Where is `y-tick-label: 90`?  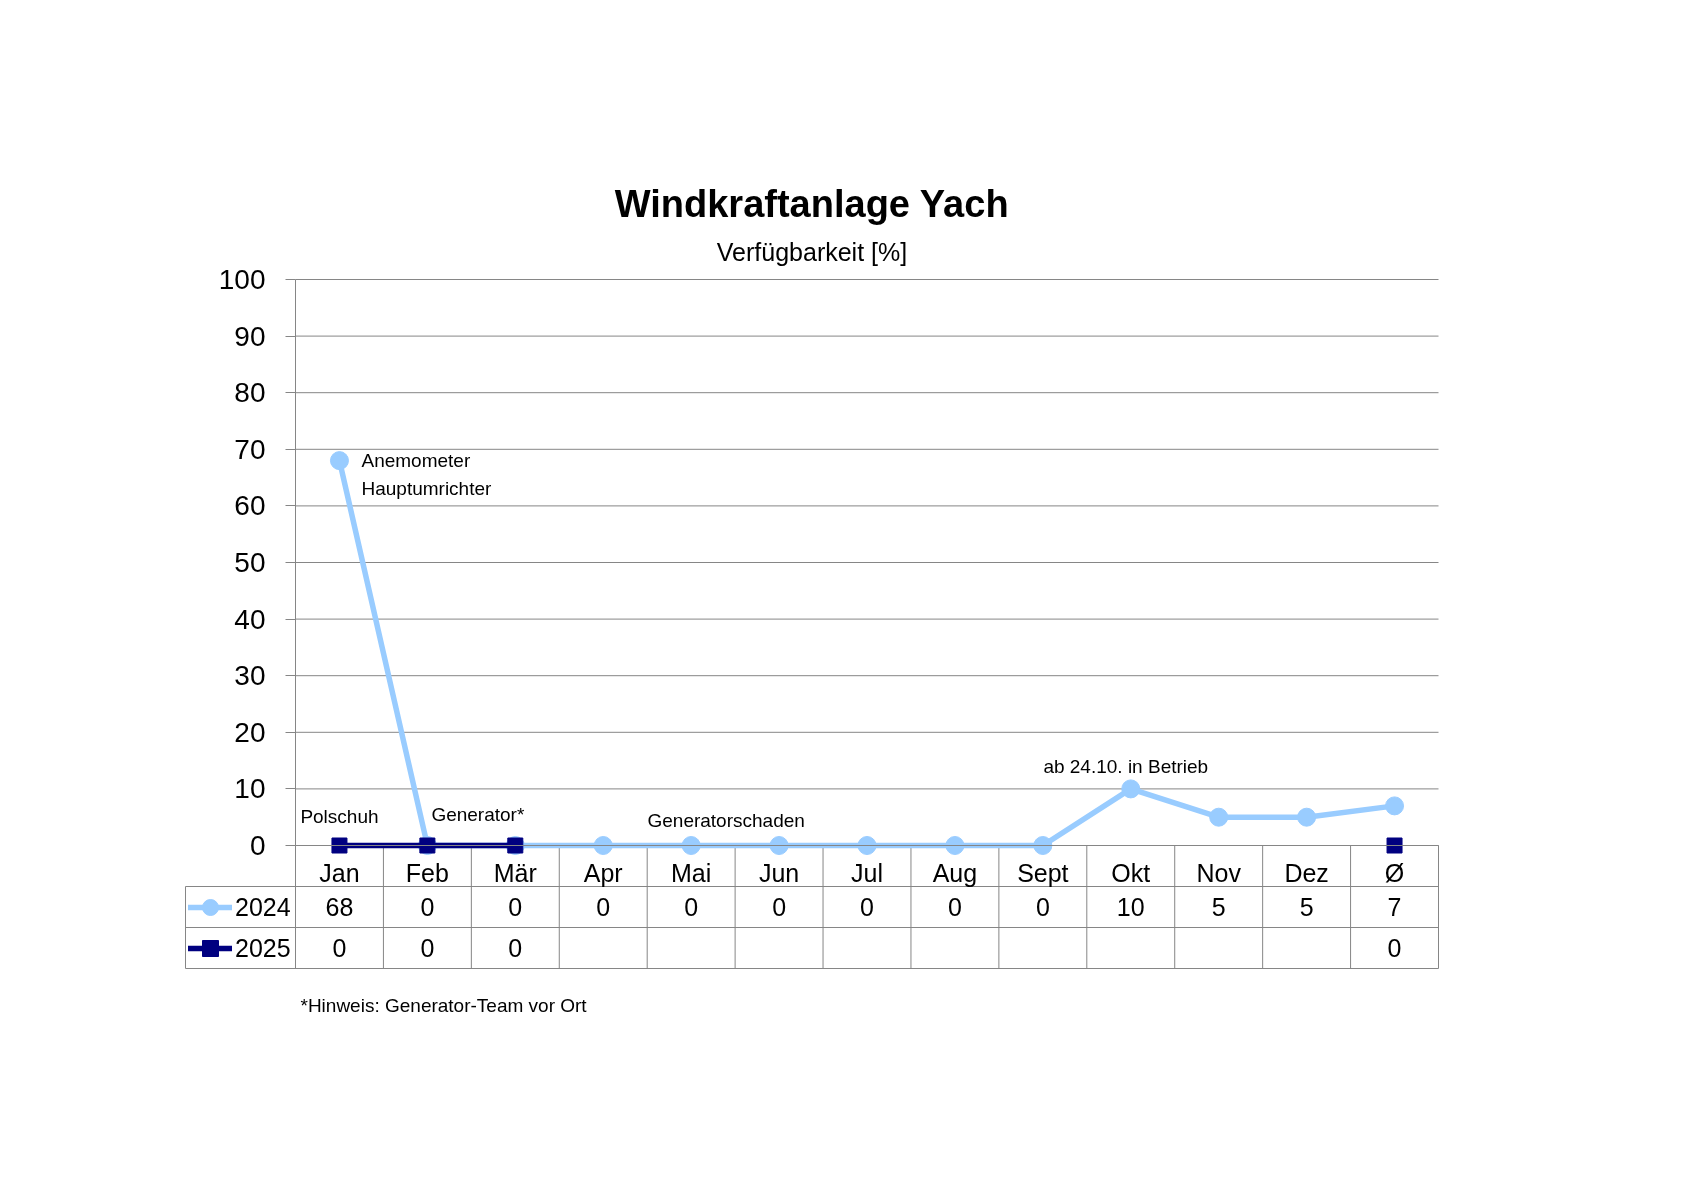 y-tick-label: 90 is located at coordinates (250, 336).